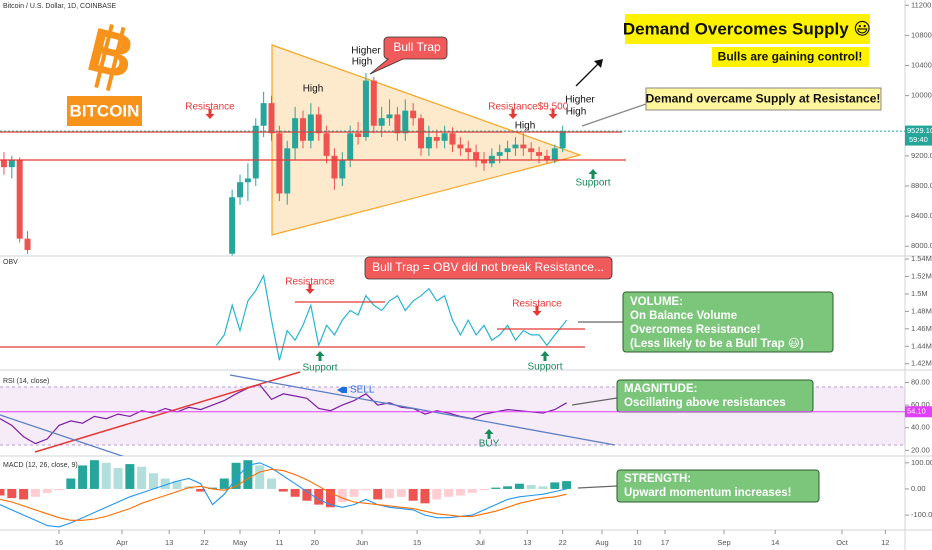 The image size is (932, 550). Describe the element at coordinates (918, 488) in the screenshot. I see `y-tick-label: 0.00` at that location.